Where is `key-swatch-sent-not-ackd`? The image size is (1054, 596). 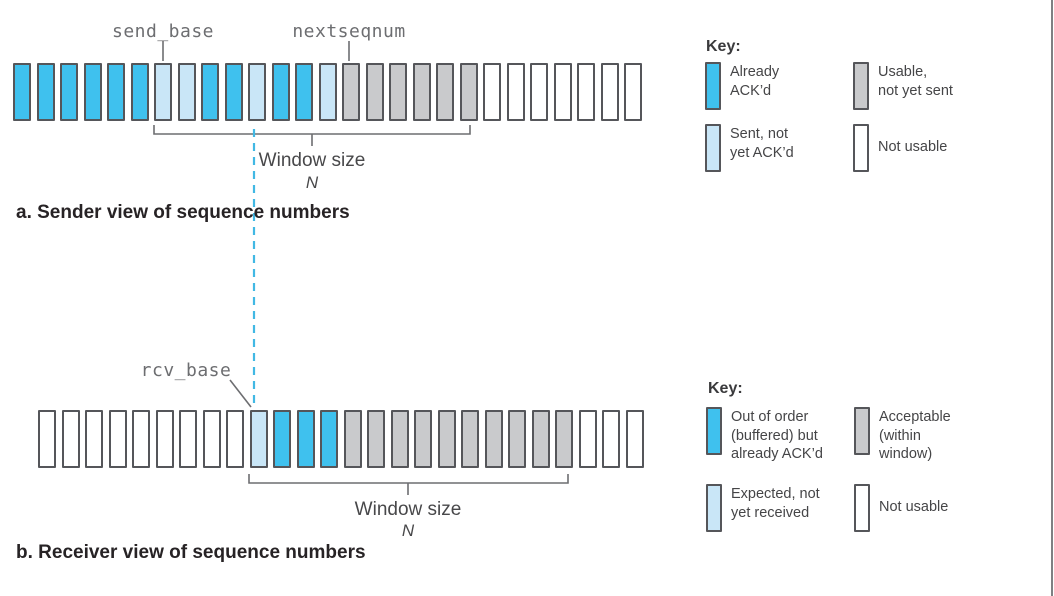
key-swatch-sent-not-ackd is located at coordinates (713, 148).